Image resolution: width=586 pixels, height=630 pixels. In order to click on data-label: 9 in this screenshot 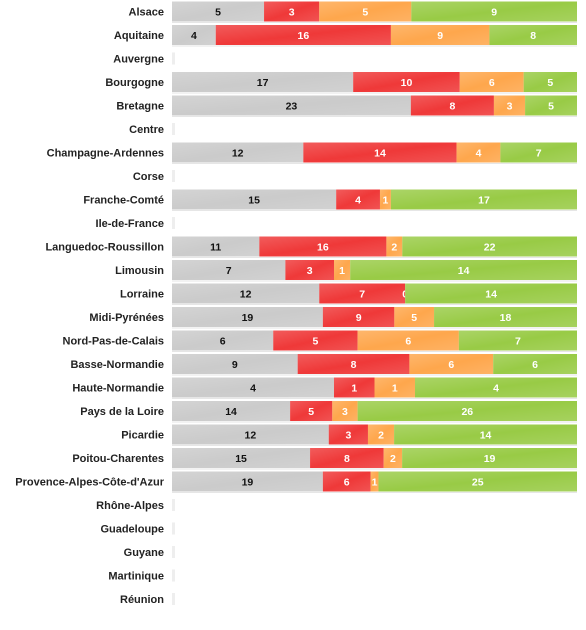, I will do `click(359, 318)`.